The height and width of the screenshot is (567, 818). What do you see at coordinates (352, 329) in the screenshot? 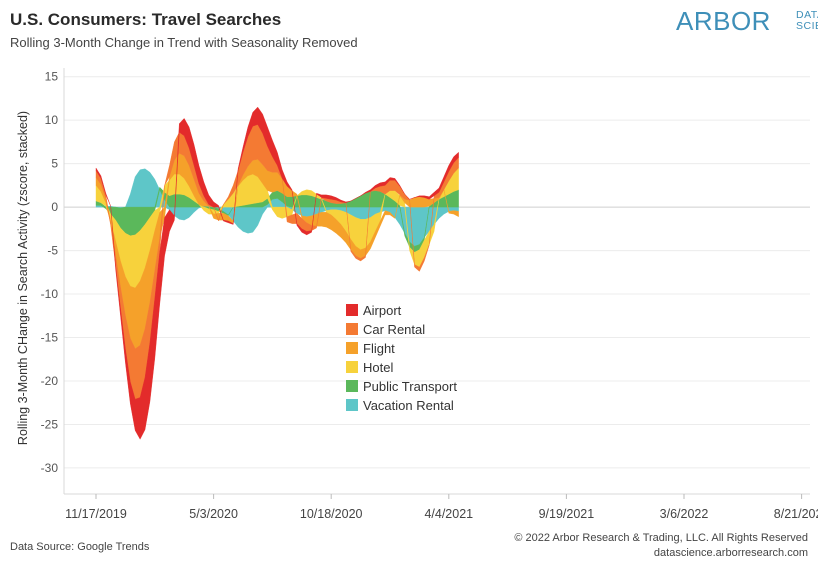
I see `legend-swatch-car-rental` at bounding box center [352, 329].